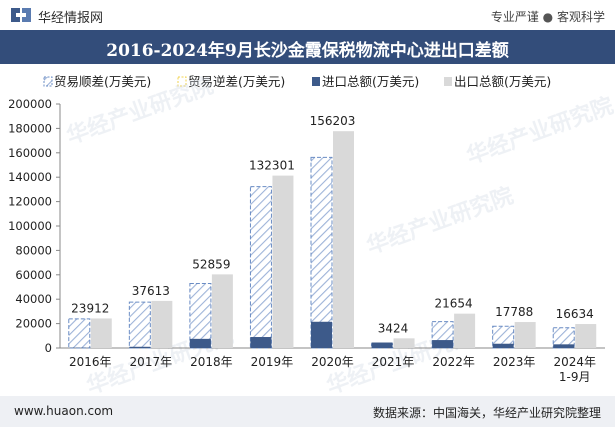 The width and height of the screenshot is (615, 427). What do you see at coordinates (502, 81) in the screenshot?
I see `legend-label-4: 出口总额(万美元)` at bounding box center [502, 81].